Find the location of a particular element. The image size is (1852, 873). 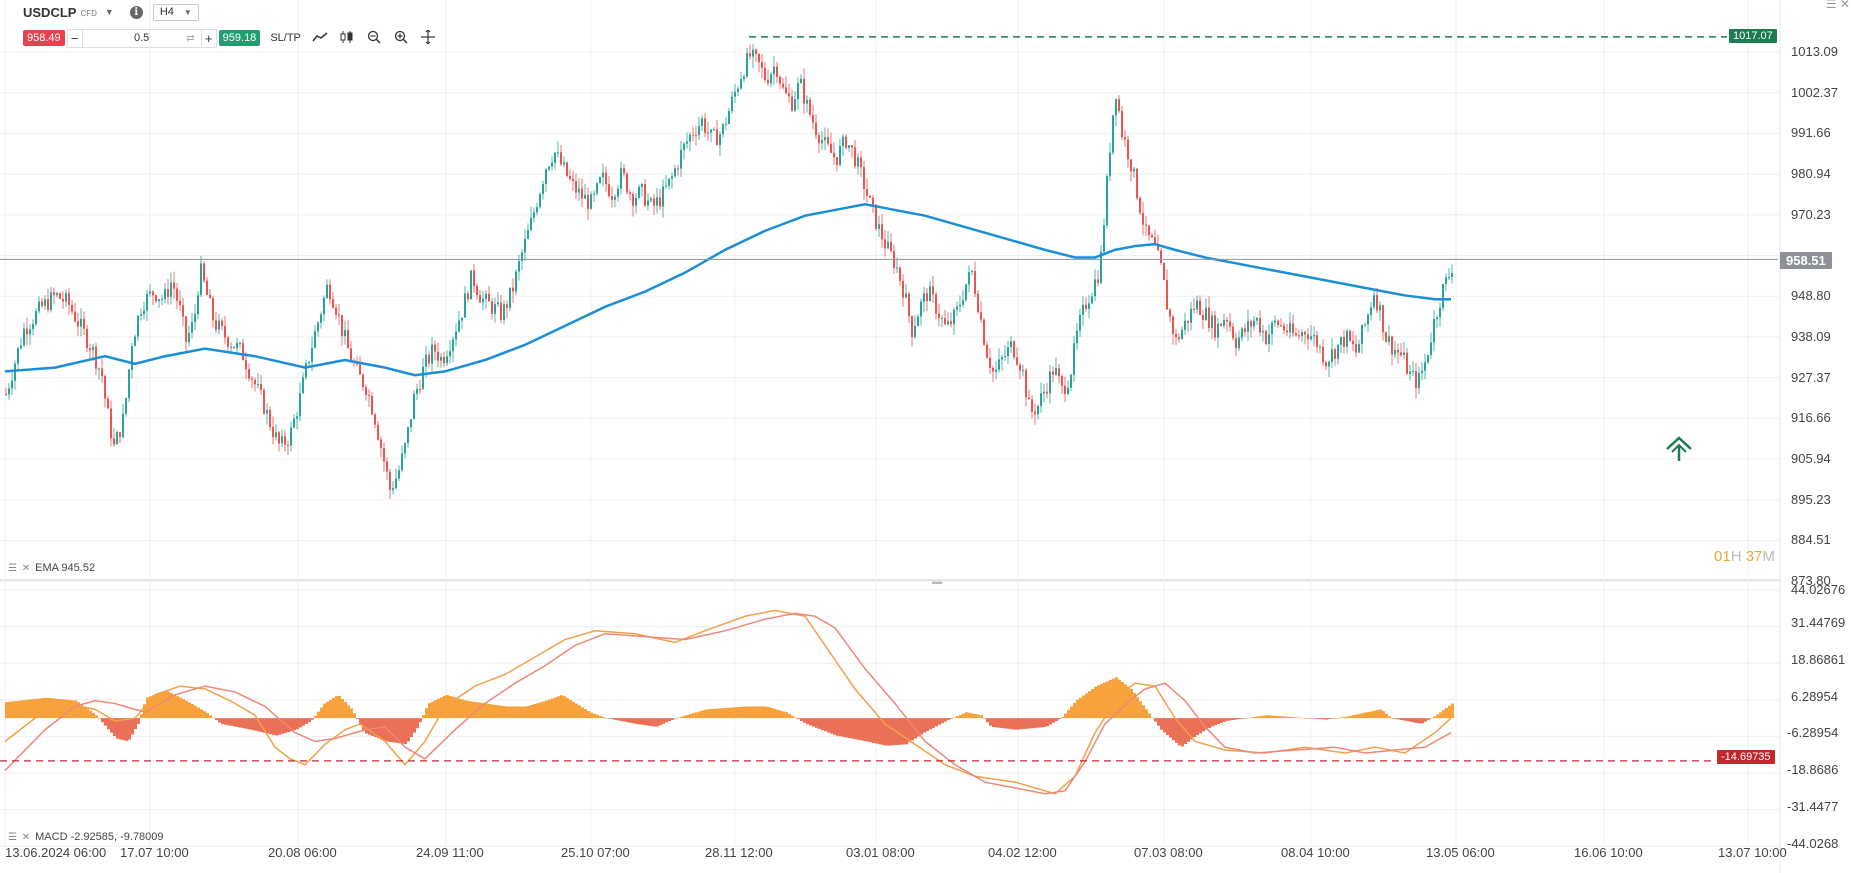

buy-button: 959.18 is located at coordinates (239, 38).